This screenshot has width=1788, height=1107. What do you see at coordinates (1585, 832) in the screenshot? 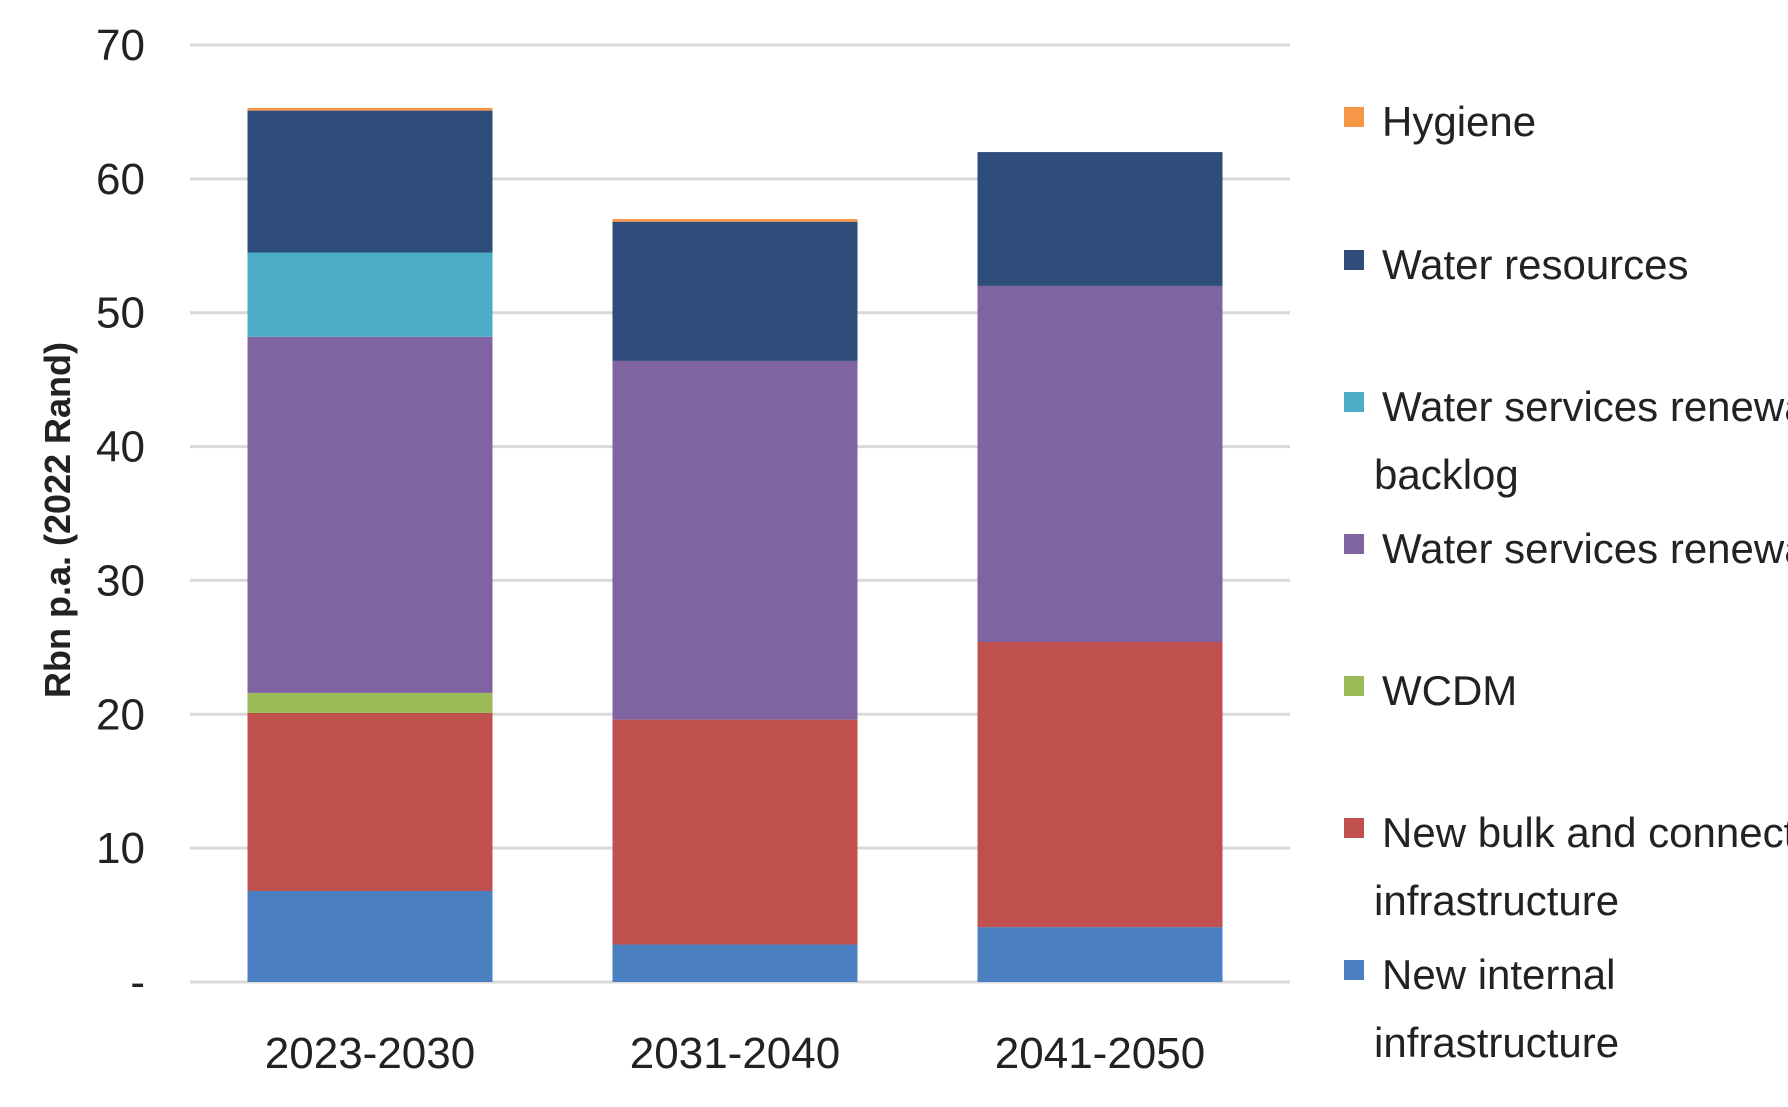
I see `legend-label: New bulk and connector` at bounding box center [1585, 832].